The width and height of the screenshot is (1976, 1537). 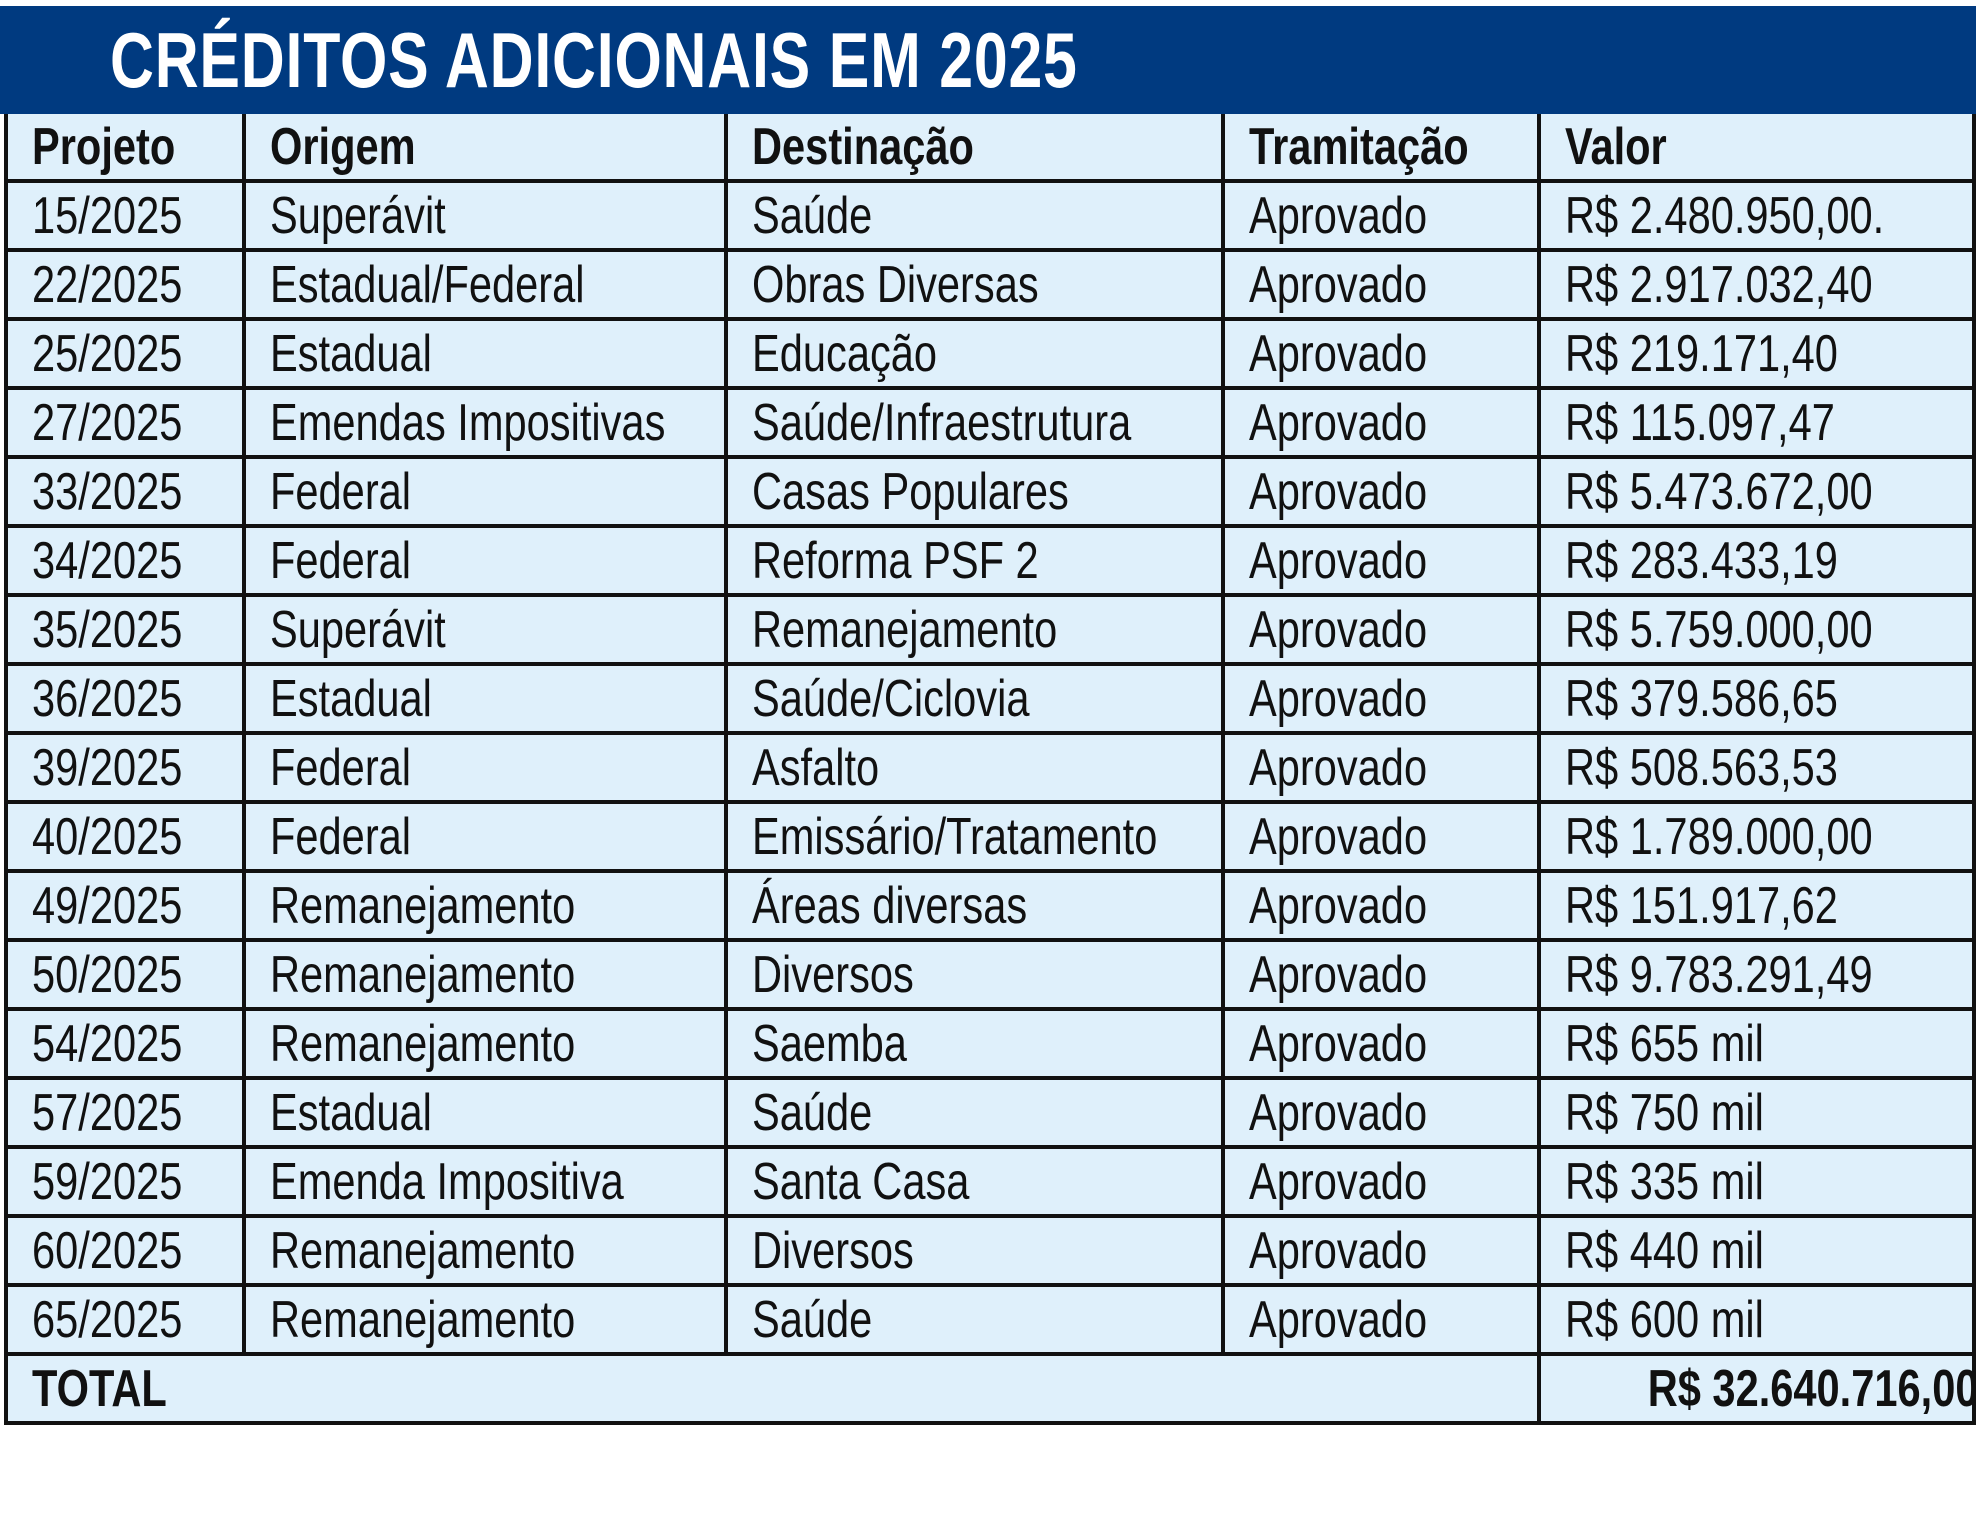 I want to click on header-destinacao: Destinação, so click(x=974, y=148).